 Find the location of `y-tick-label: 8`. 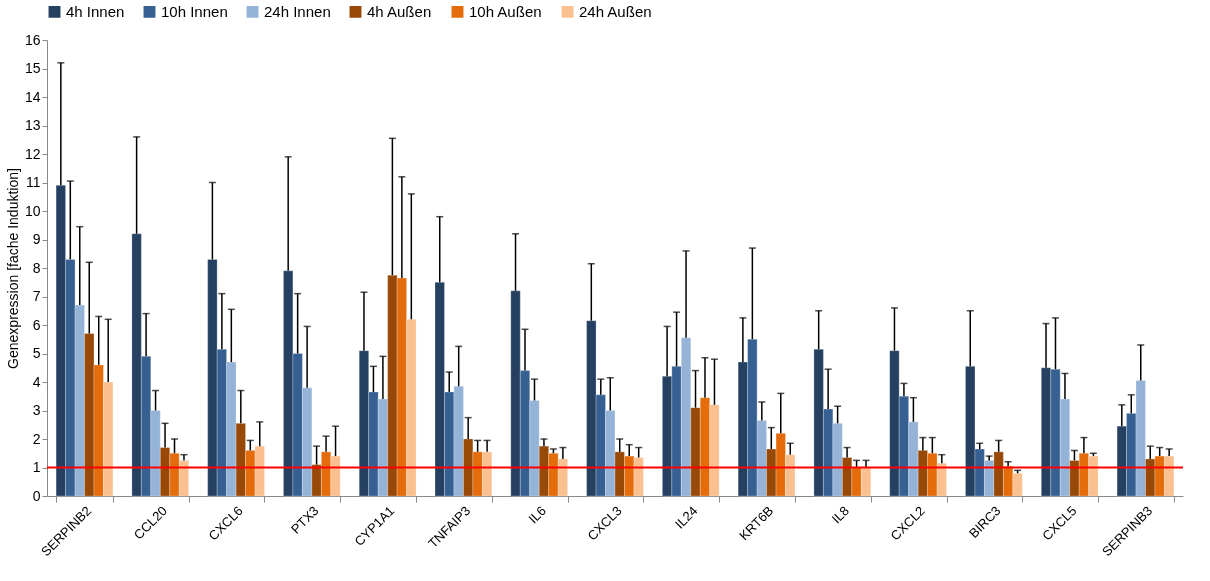

y-tick-label: 8 is located at coordinates (36, 267).